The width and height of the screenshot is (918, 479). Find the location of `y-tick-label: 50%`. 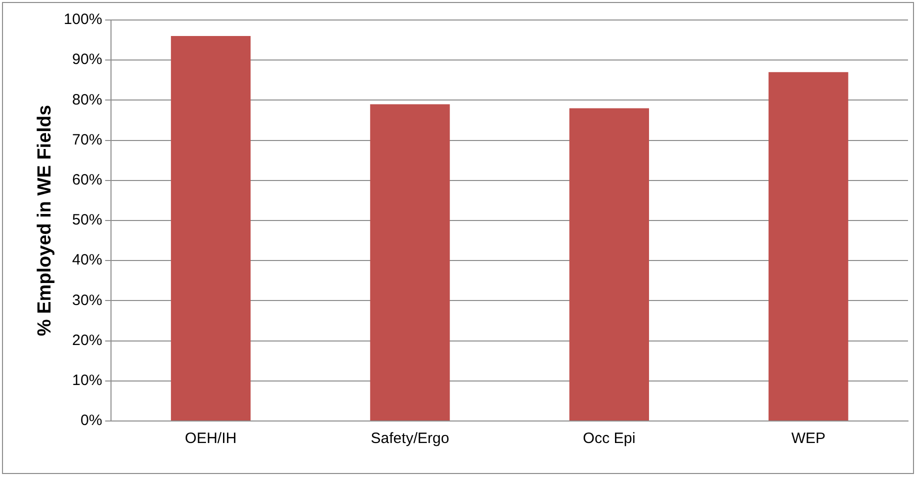

y-tick-label: 50% is located at coordinates (87, 220).